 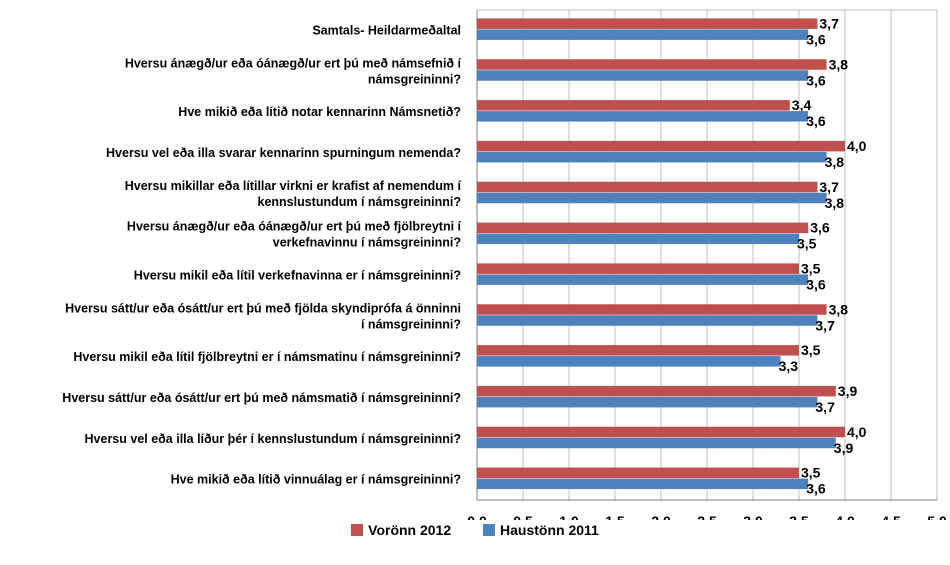 I want to click on x-tick-label: 0,5, so click(x=523, y=516).